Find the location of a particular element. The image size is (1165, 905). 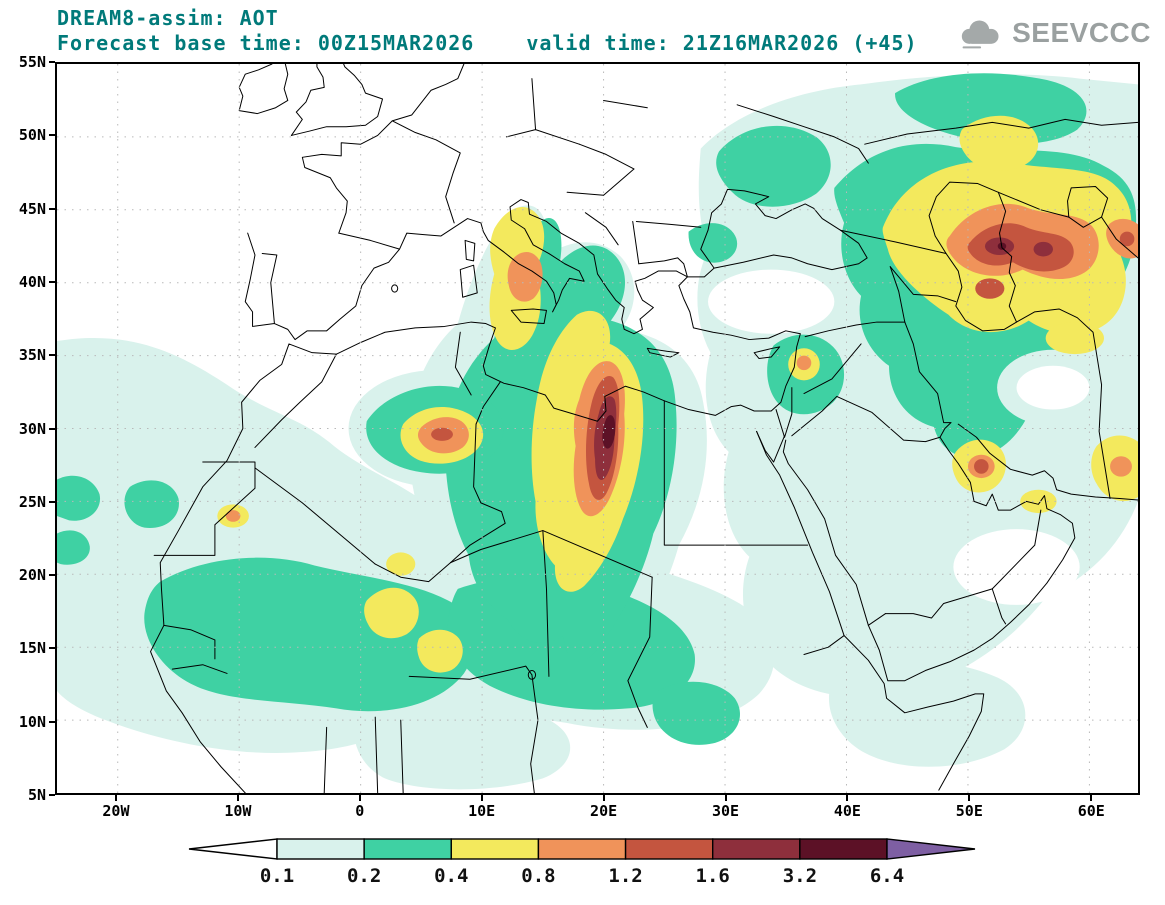

longitude-axis: 20W 10W 0 10E 20E 30E 40E 50E 60E is located at coordinates (597, 809).